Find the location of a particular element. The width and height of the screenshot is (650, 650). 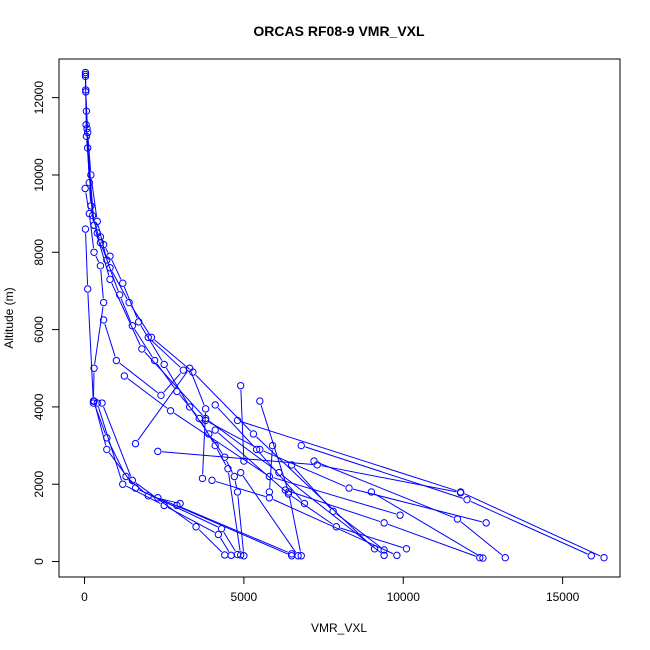

chart-title: ORCAS RF08-9 VMR_VXL is located at coordinates (339, 31).